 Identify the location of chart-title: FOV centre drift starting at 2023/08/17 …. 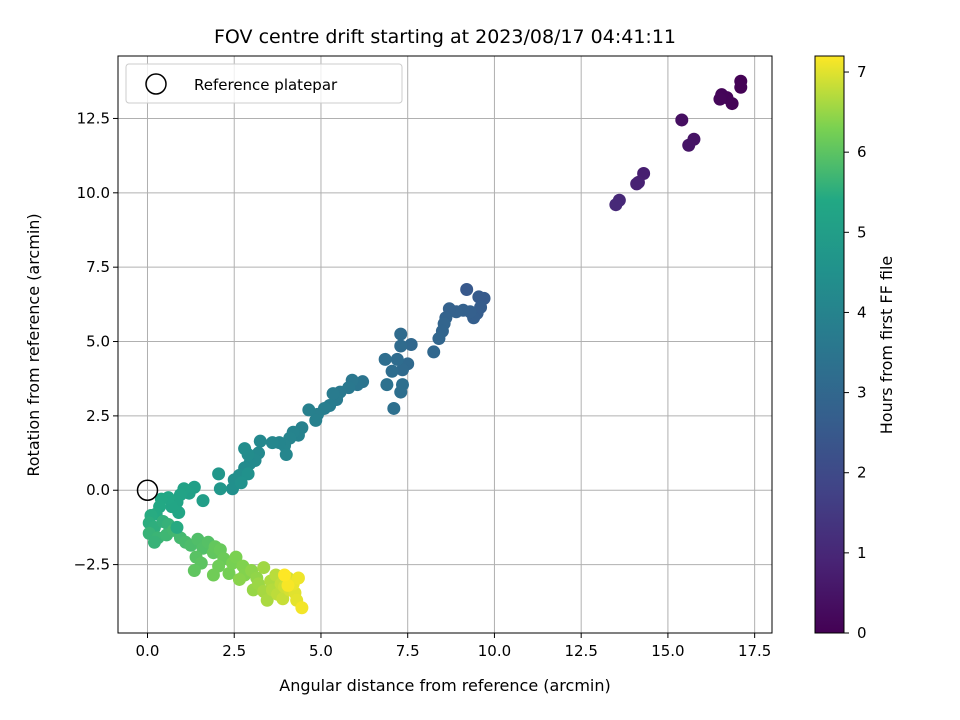
(445, 37).